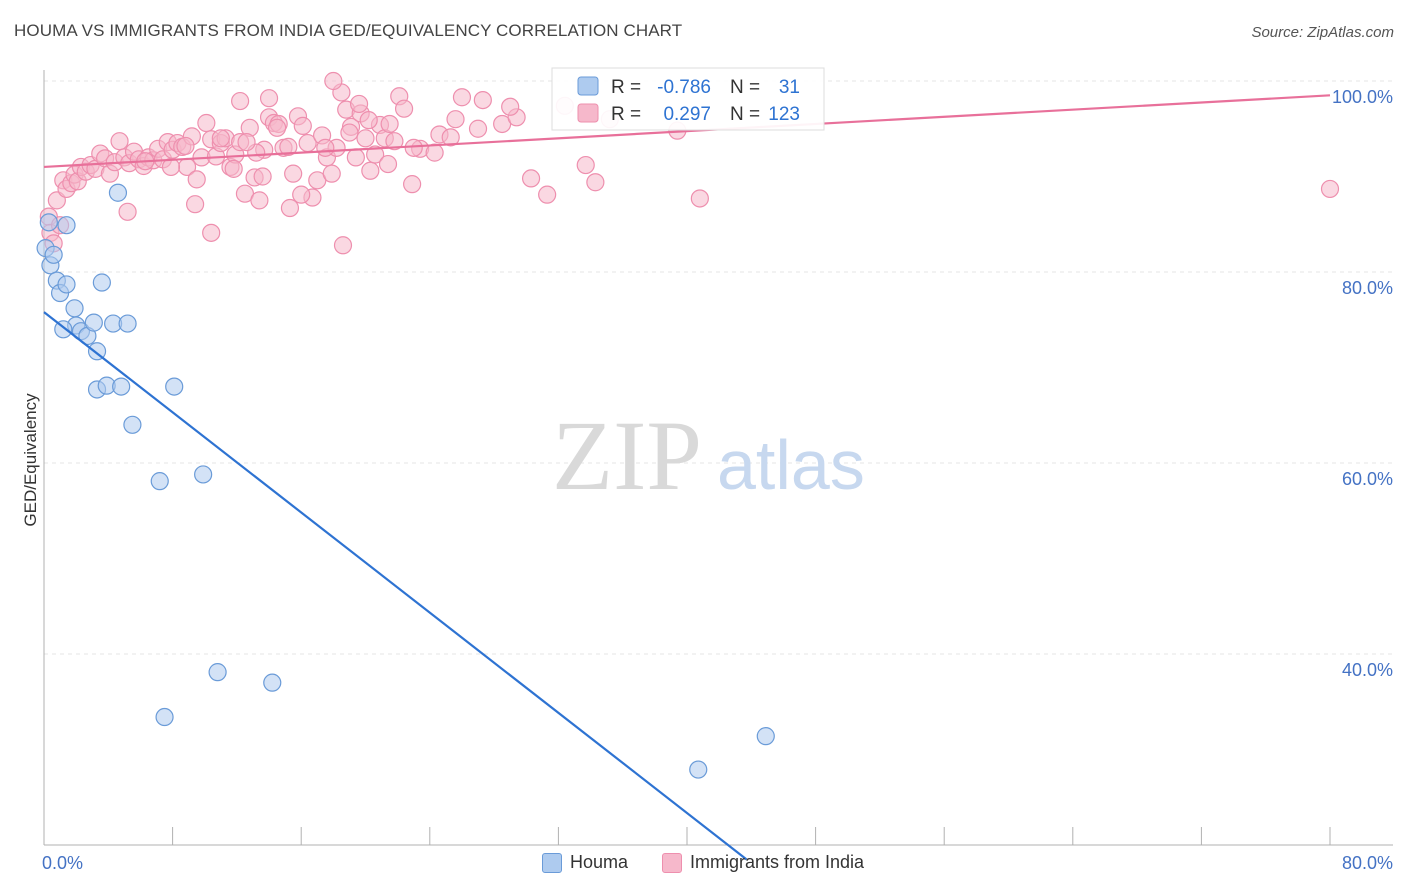 This screenshot has width=1406, height=892. What do you see at coordinates (708, 455) in the screenshot?
I see `watermark: ZIP atlas` at bounding box center [708, 455].